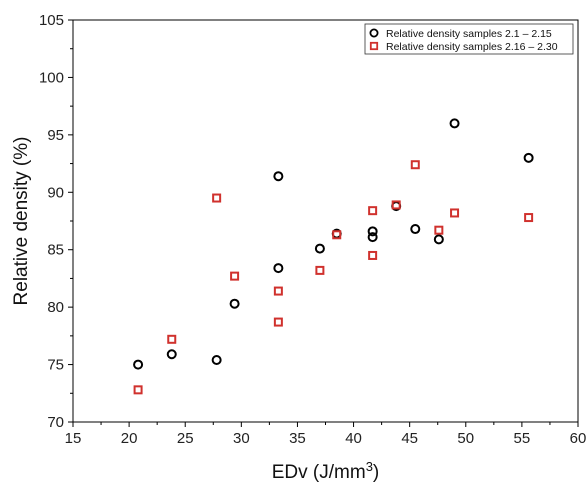 The height and width of the screenshot is (488, 588). What do you see at coordinates (185, 438) in the screenshot?
I see `x-tick-label: 25` at bounding box center [185, 438].